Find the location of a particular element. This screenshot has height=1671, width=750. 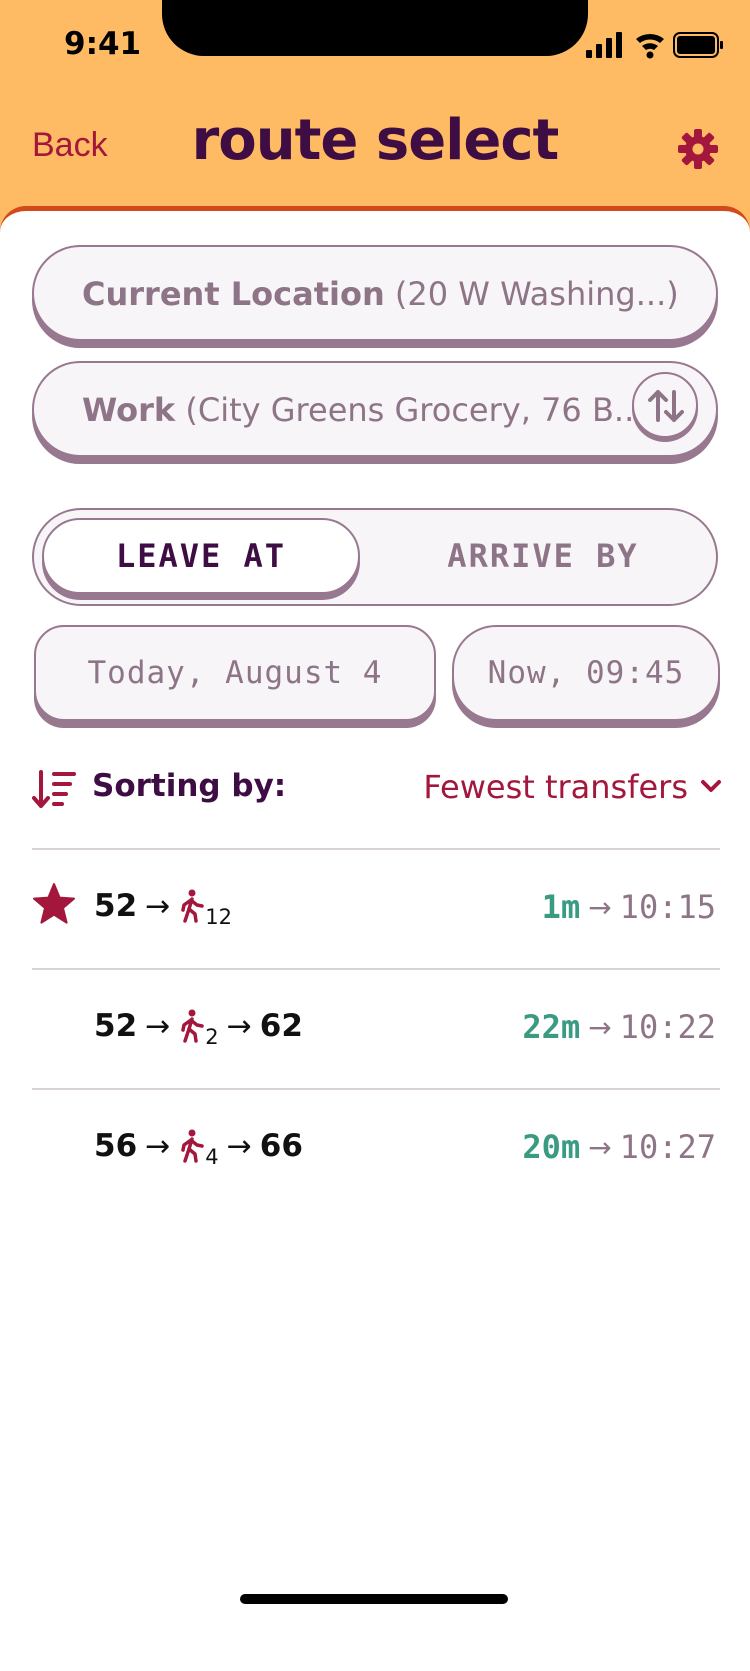

route-row: 52 → 2 → 62 22m → 10:22 is located at coordinates (375, 1031).